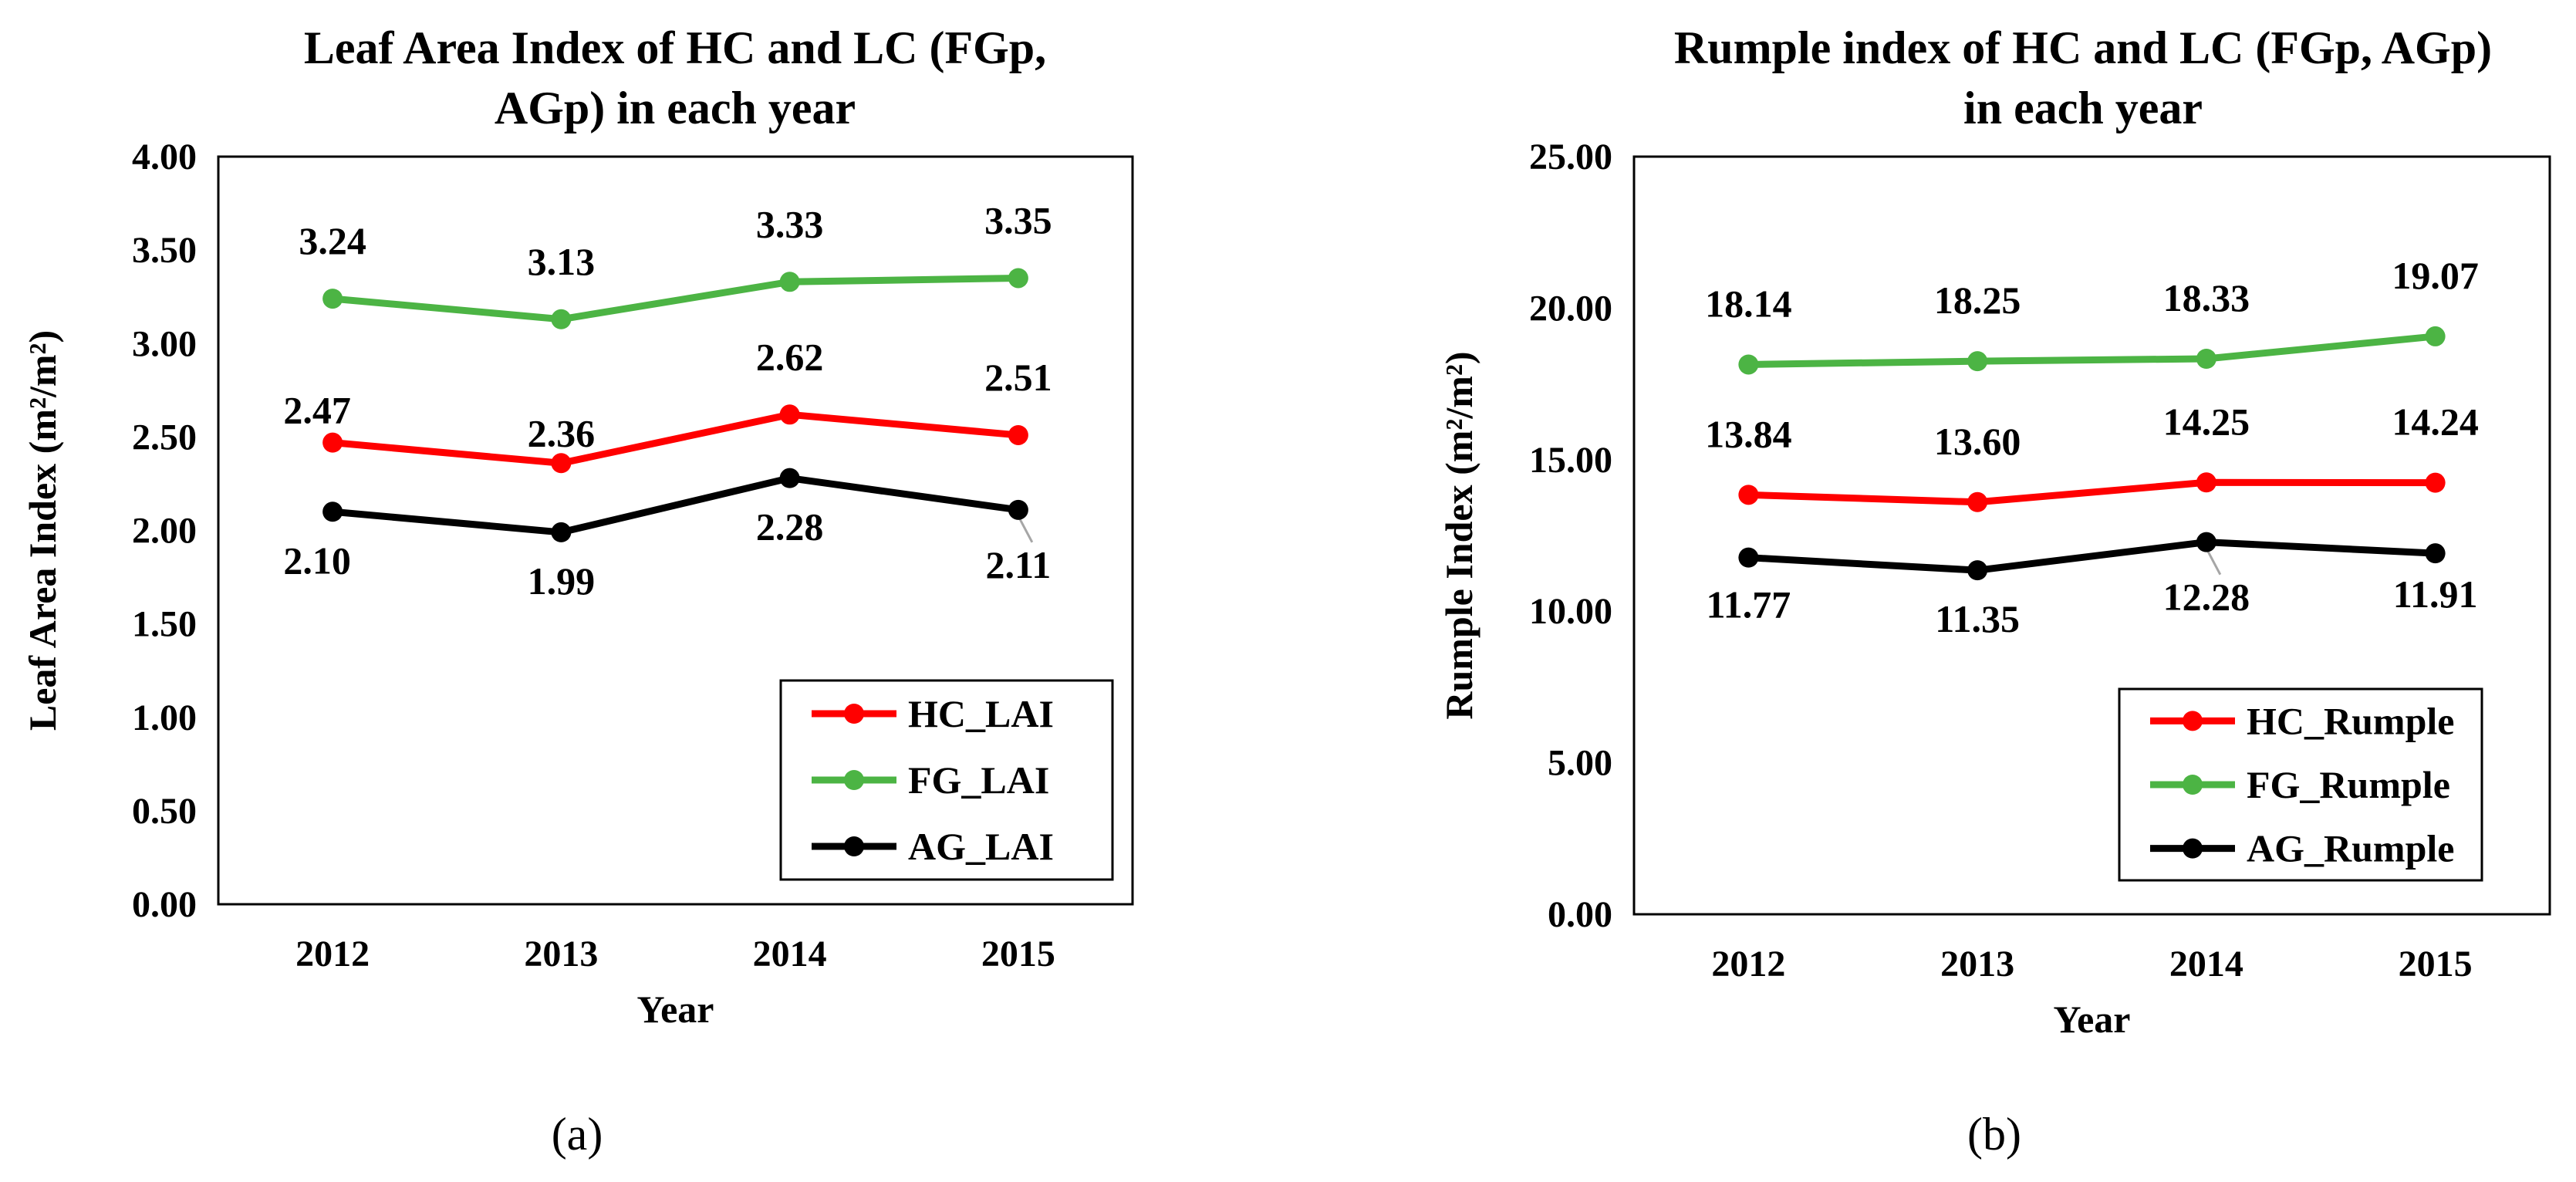  Describe the element at coordinates (790, 527) in the screenshot. I see `data-label-ag-lai-2014: 2.28` at that location.